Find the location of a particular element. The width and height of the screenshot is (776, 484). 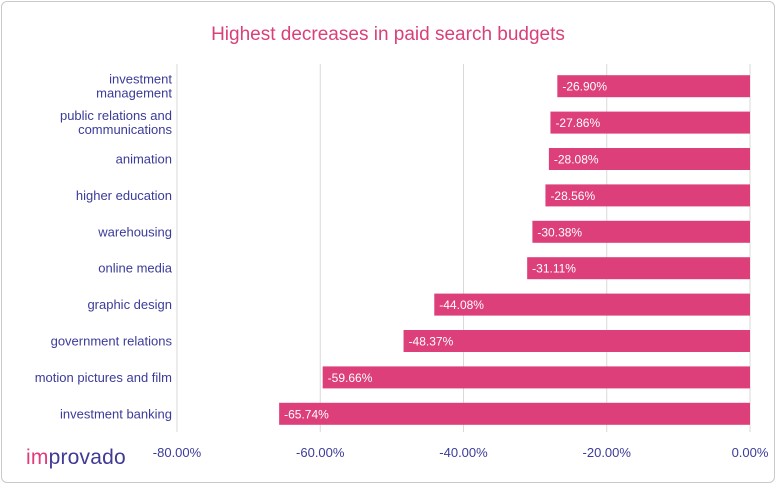

category-label: warehousing is located at coordinates (134, 231).